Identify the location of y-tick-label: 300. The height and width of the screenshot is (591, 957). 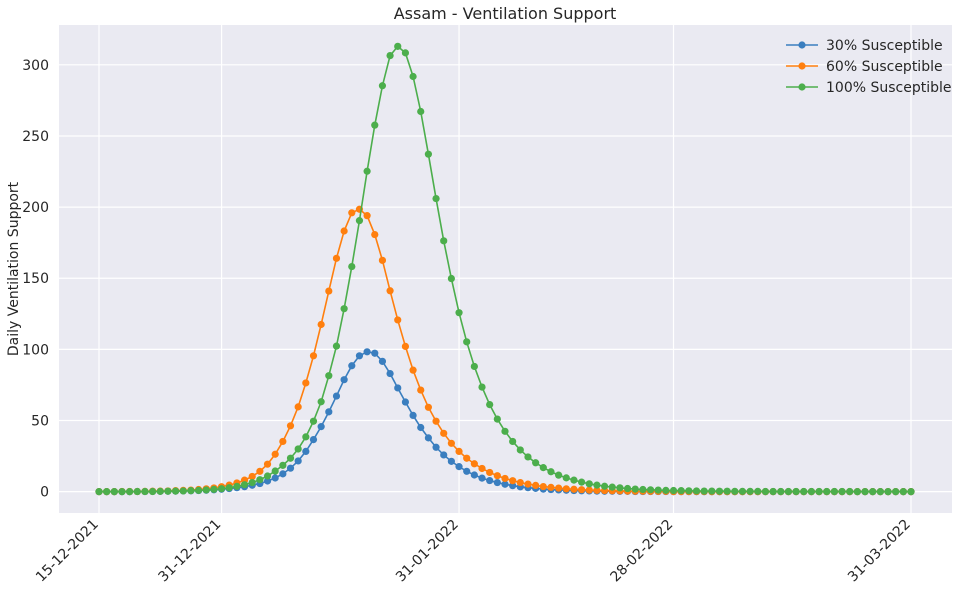
(35, 66).